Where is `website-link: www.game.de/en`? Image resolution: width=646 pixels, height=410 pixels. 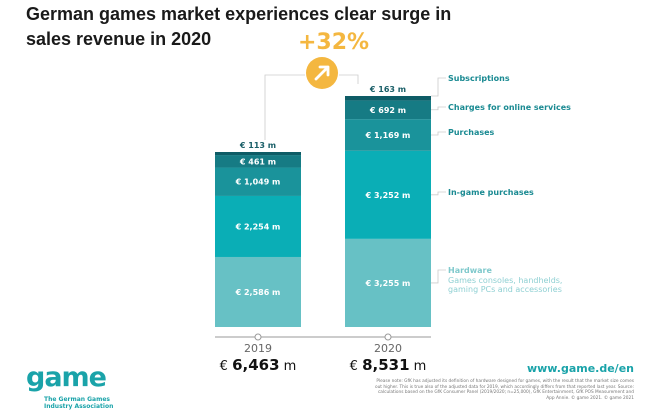 website-link: www.game.de/en is located at coordinates (580, 368).